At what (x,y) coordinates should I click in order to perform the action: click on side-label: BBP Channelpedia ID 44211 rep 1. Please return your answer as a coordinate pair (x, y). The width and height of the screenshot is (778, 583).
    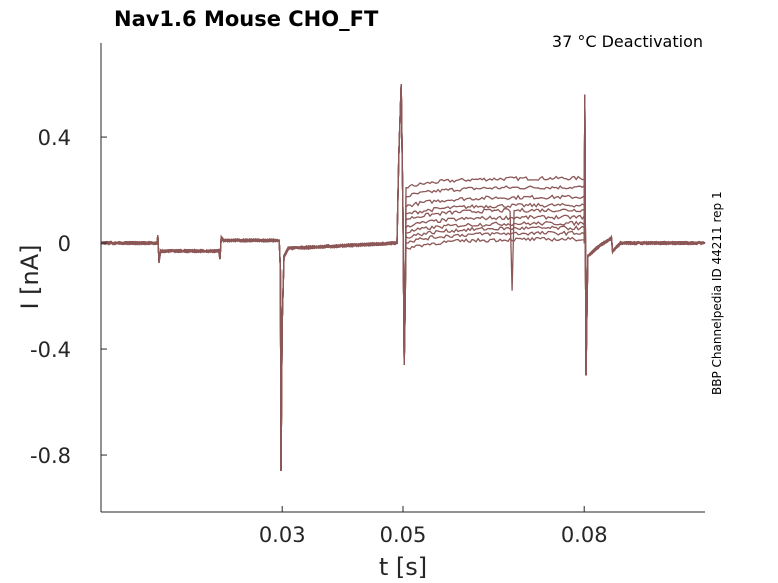
    Looking at the image, I should click on (717, 293).